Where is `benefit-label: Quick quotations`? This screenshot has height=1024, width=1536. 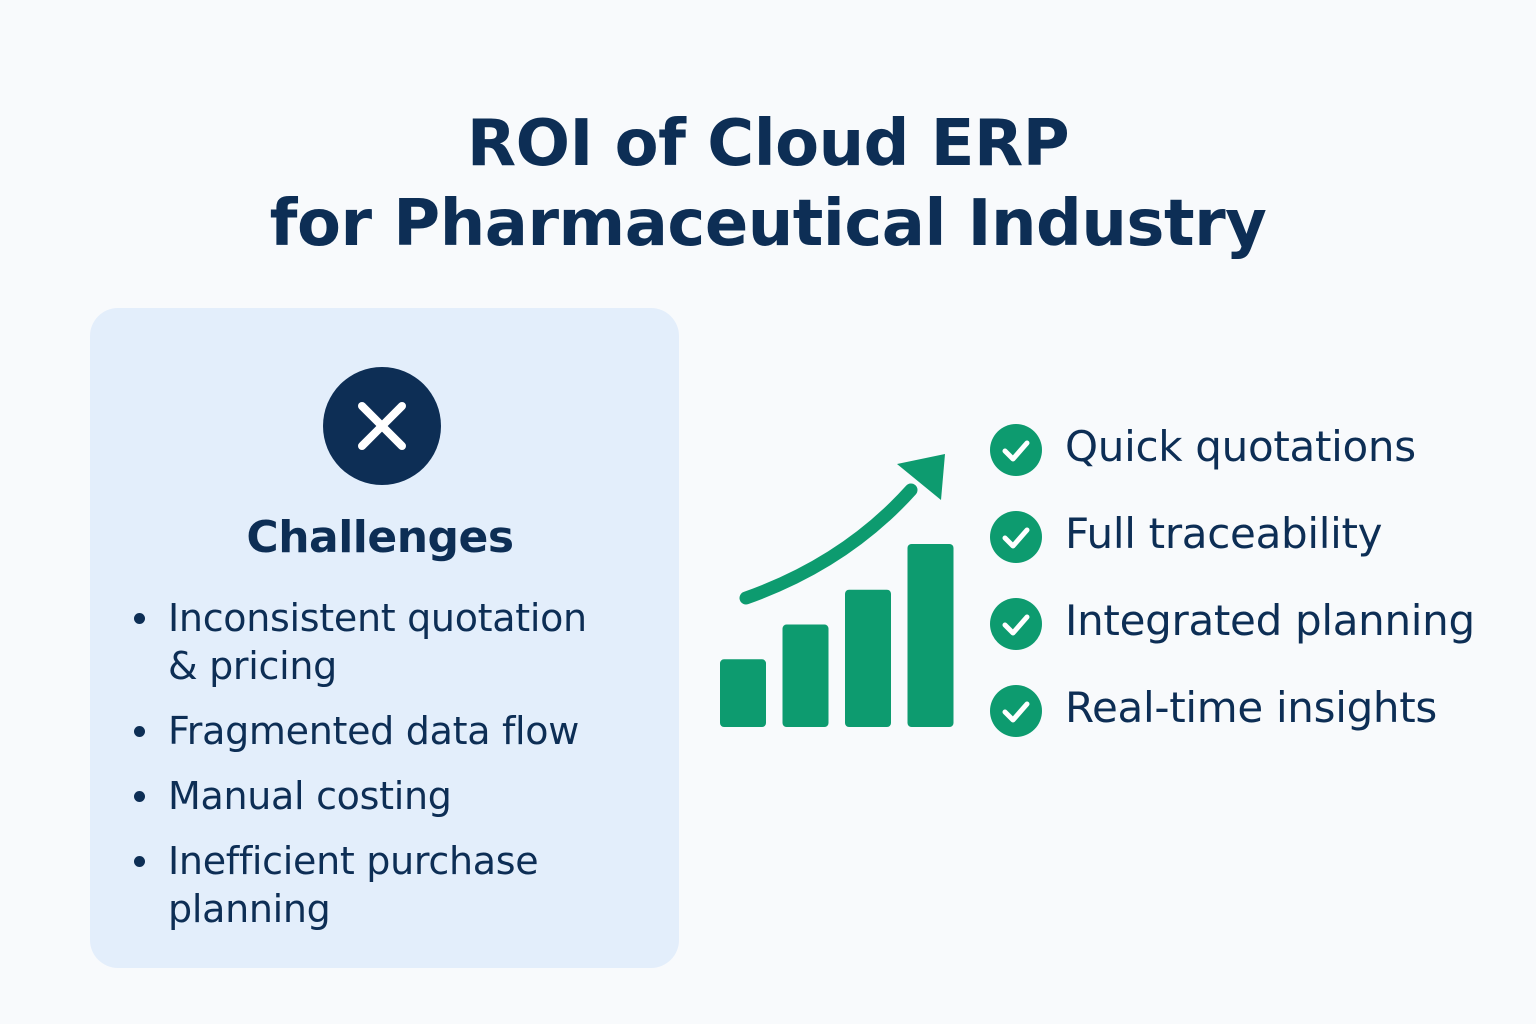
benefit-label: Quick quotations is located at coordinates (1240, 446).